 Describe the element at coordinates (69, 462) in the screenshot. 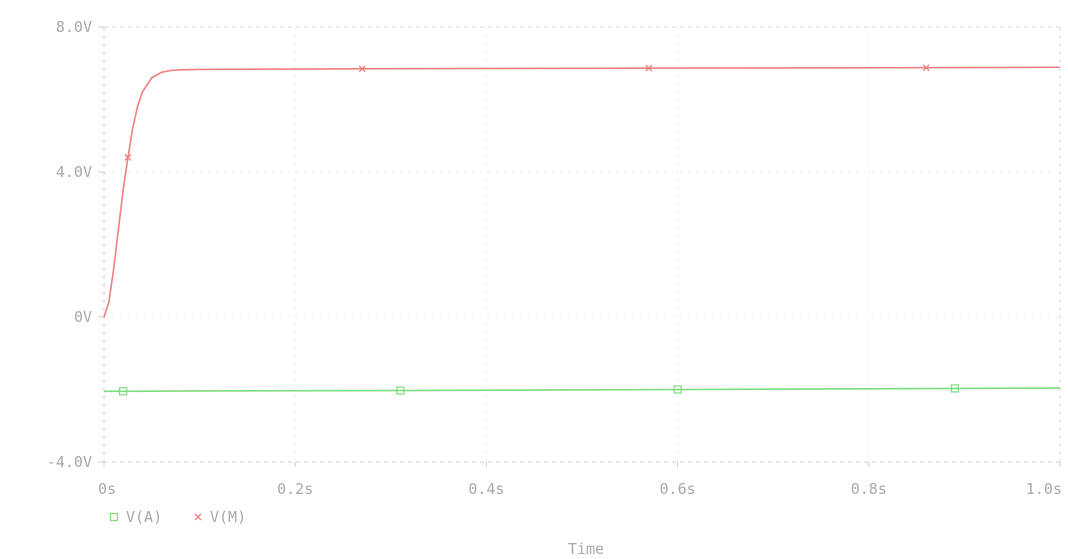

I see `y-tick-label: -4.0V` at that location.